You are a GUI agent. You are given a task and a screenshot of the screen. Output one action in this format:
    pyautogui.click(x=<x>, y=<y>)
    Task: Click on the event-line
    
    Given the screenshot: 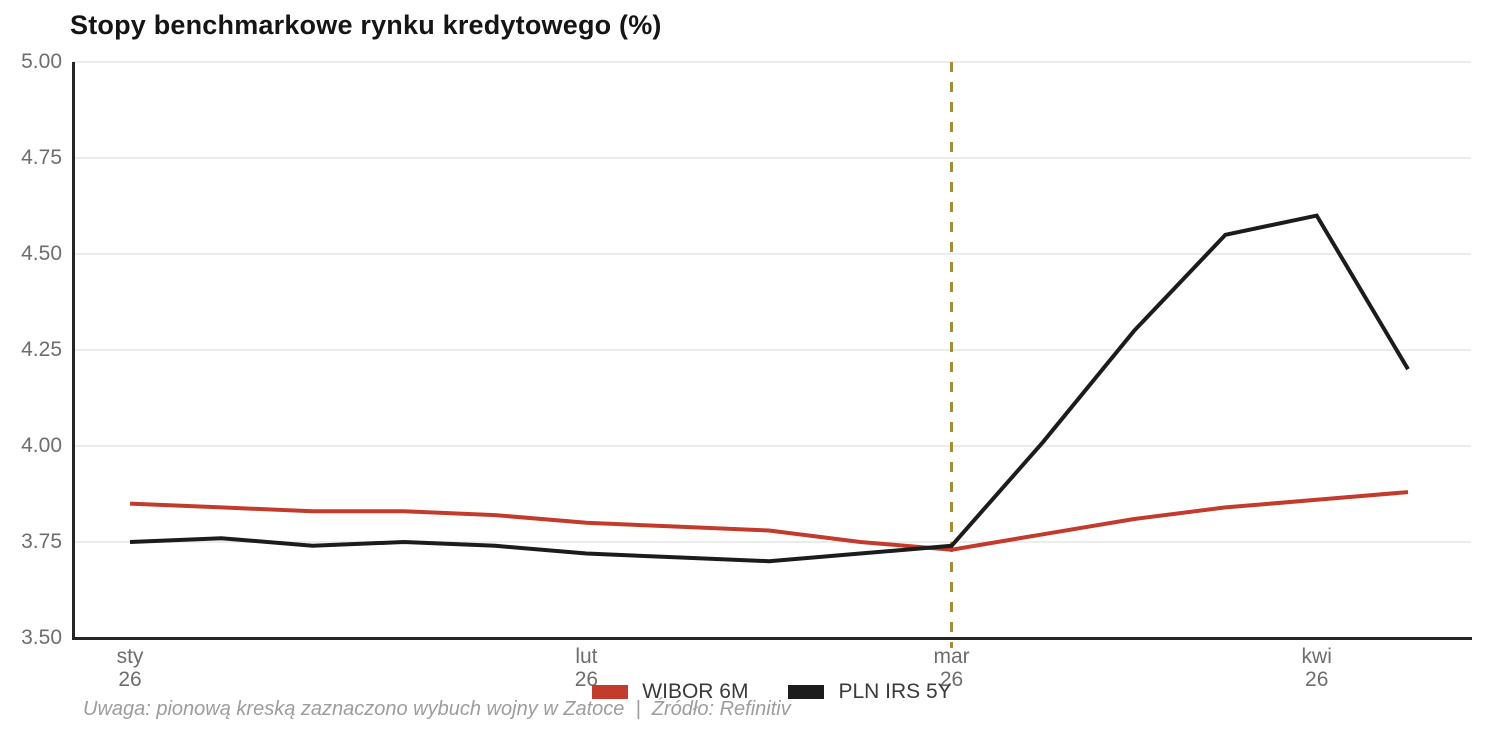 What is the action you would take?
    pyautogui.click(x=952, y=355)
    